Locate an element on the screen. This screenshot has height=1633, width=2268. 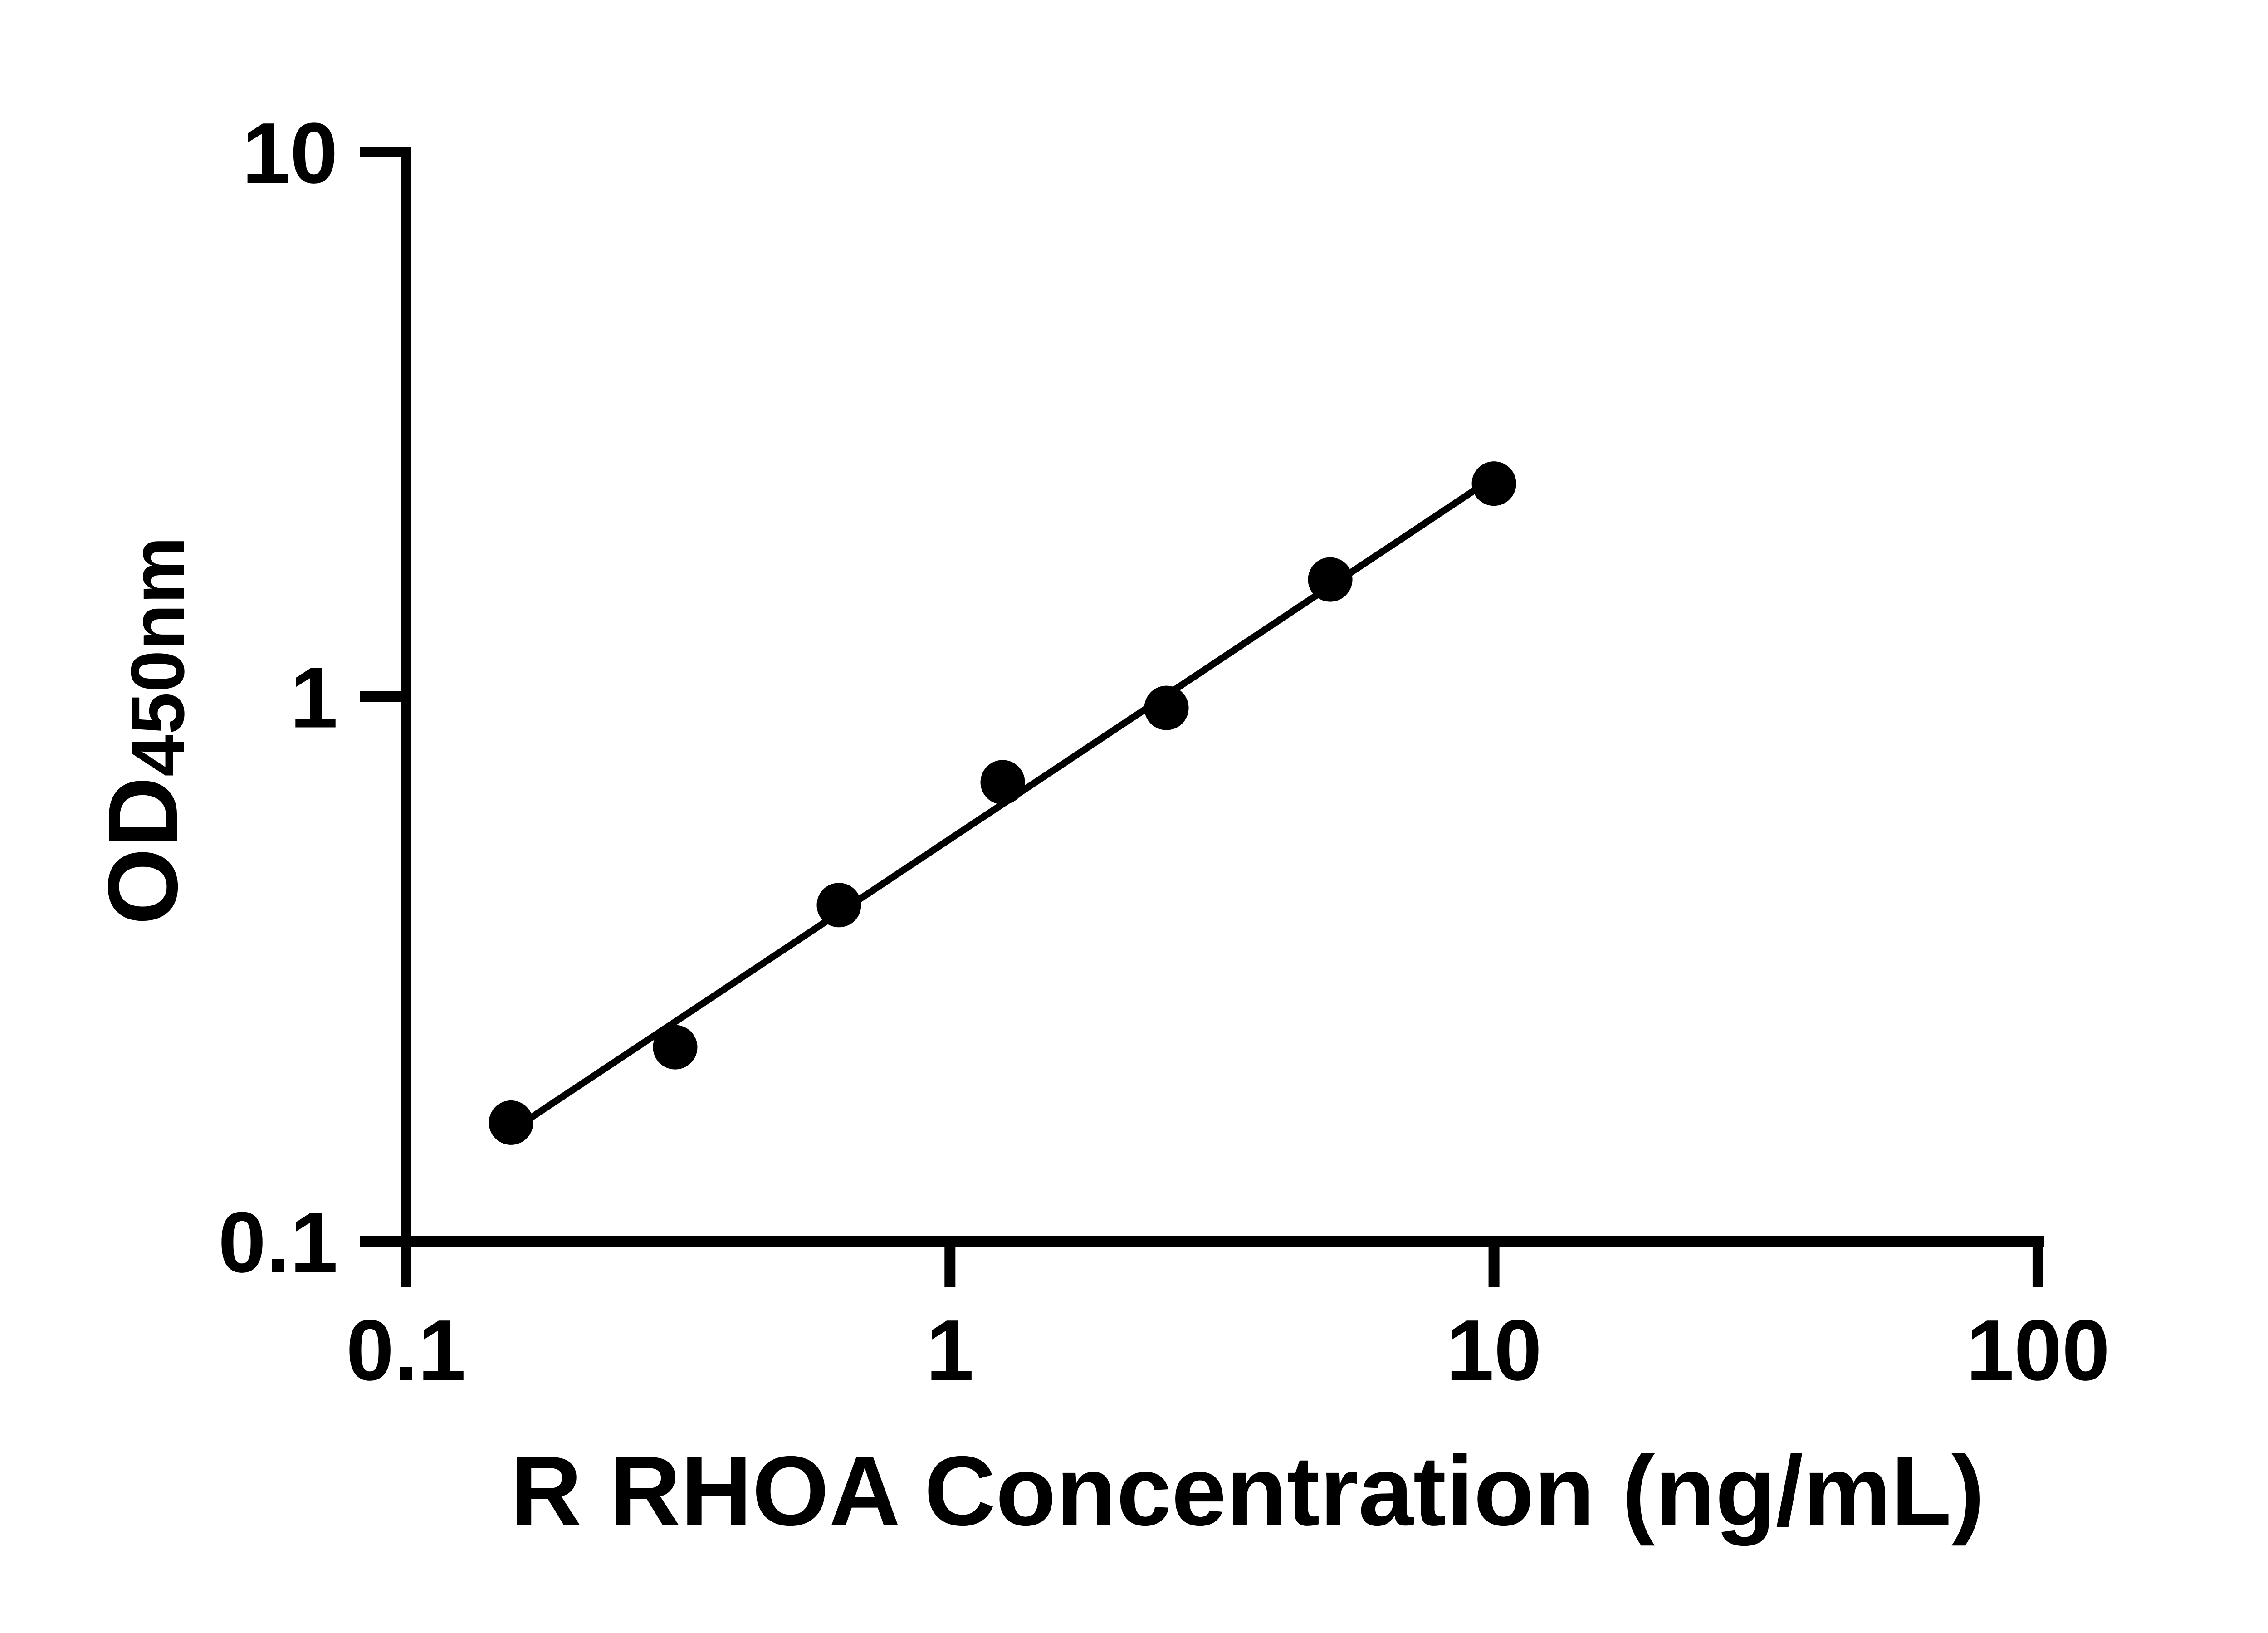
x-tick-label: 1 is located at coordinates (950, 1350).